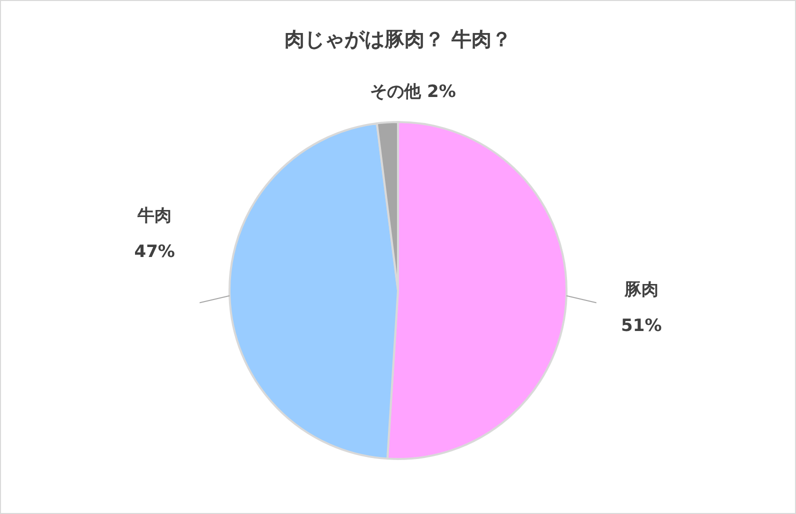 The width and height of the screenshot is (796, 514). I want to click on slice-label: 豚肉, so click(640, 290).